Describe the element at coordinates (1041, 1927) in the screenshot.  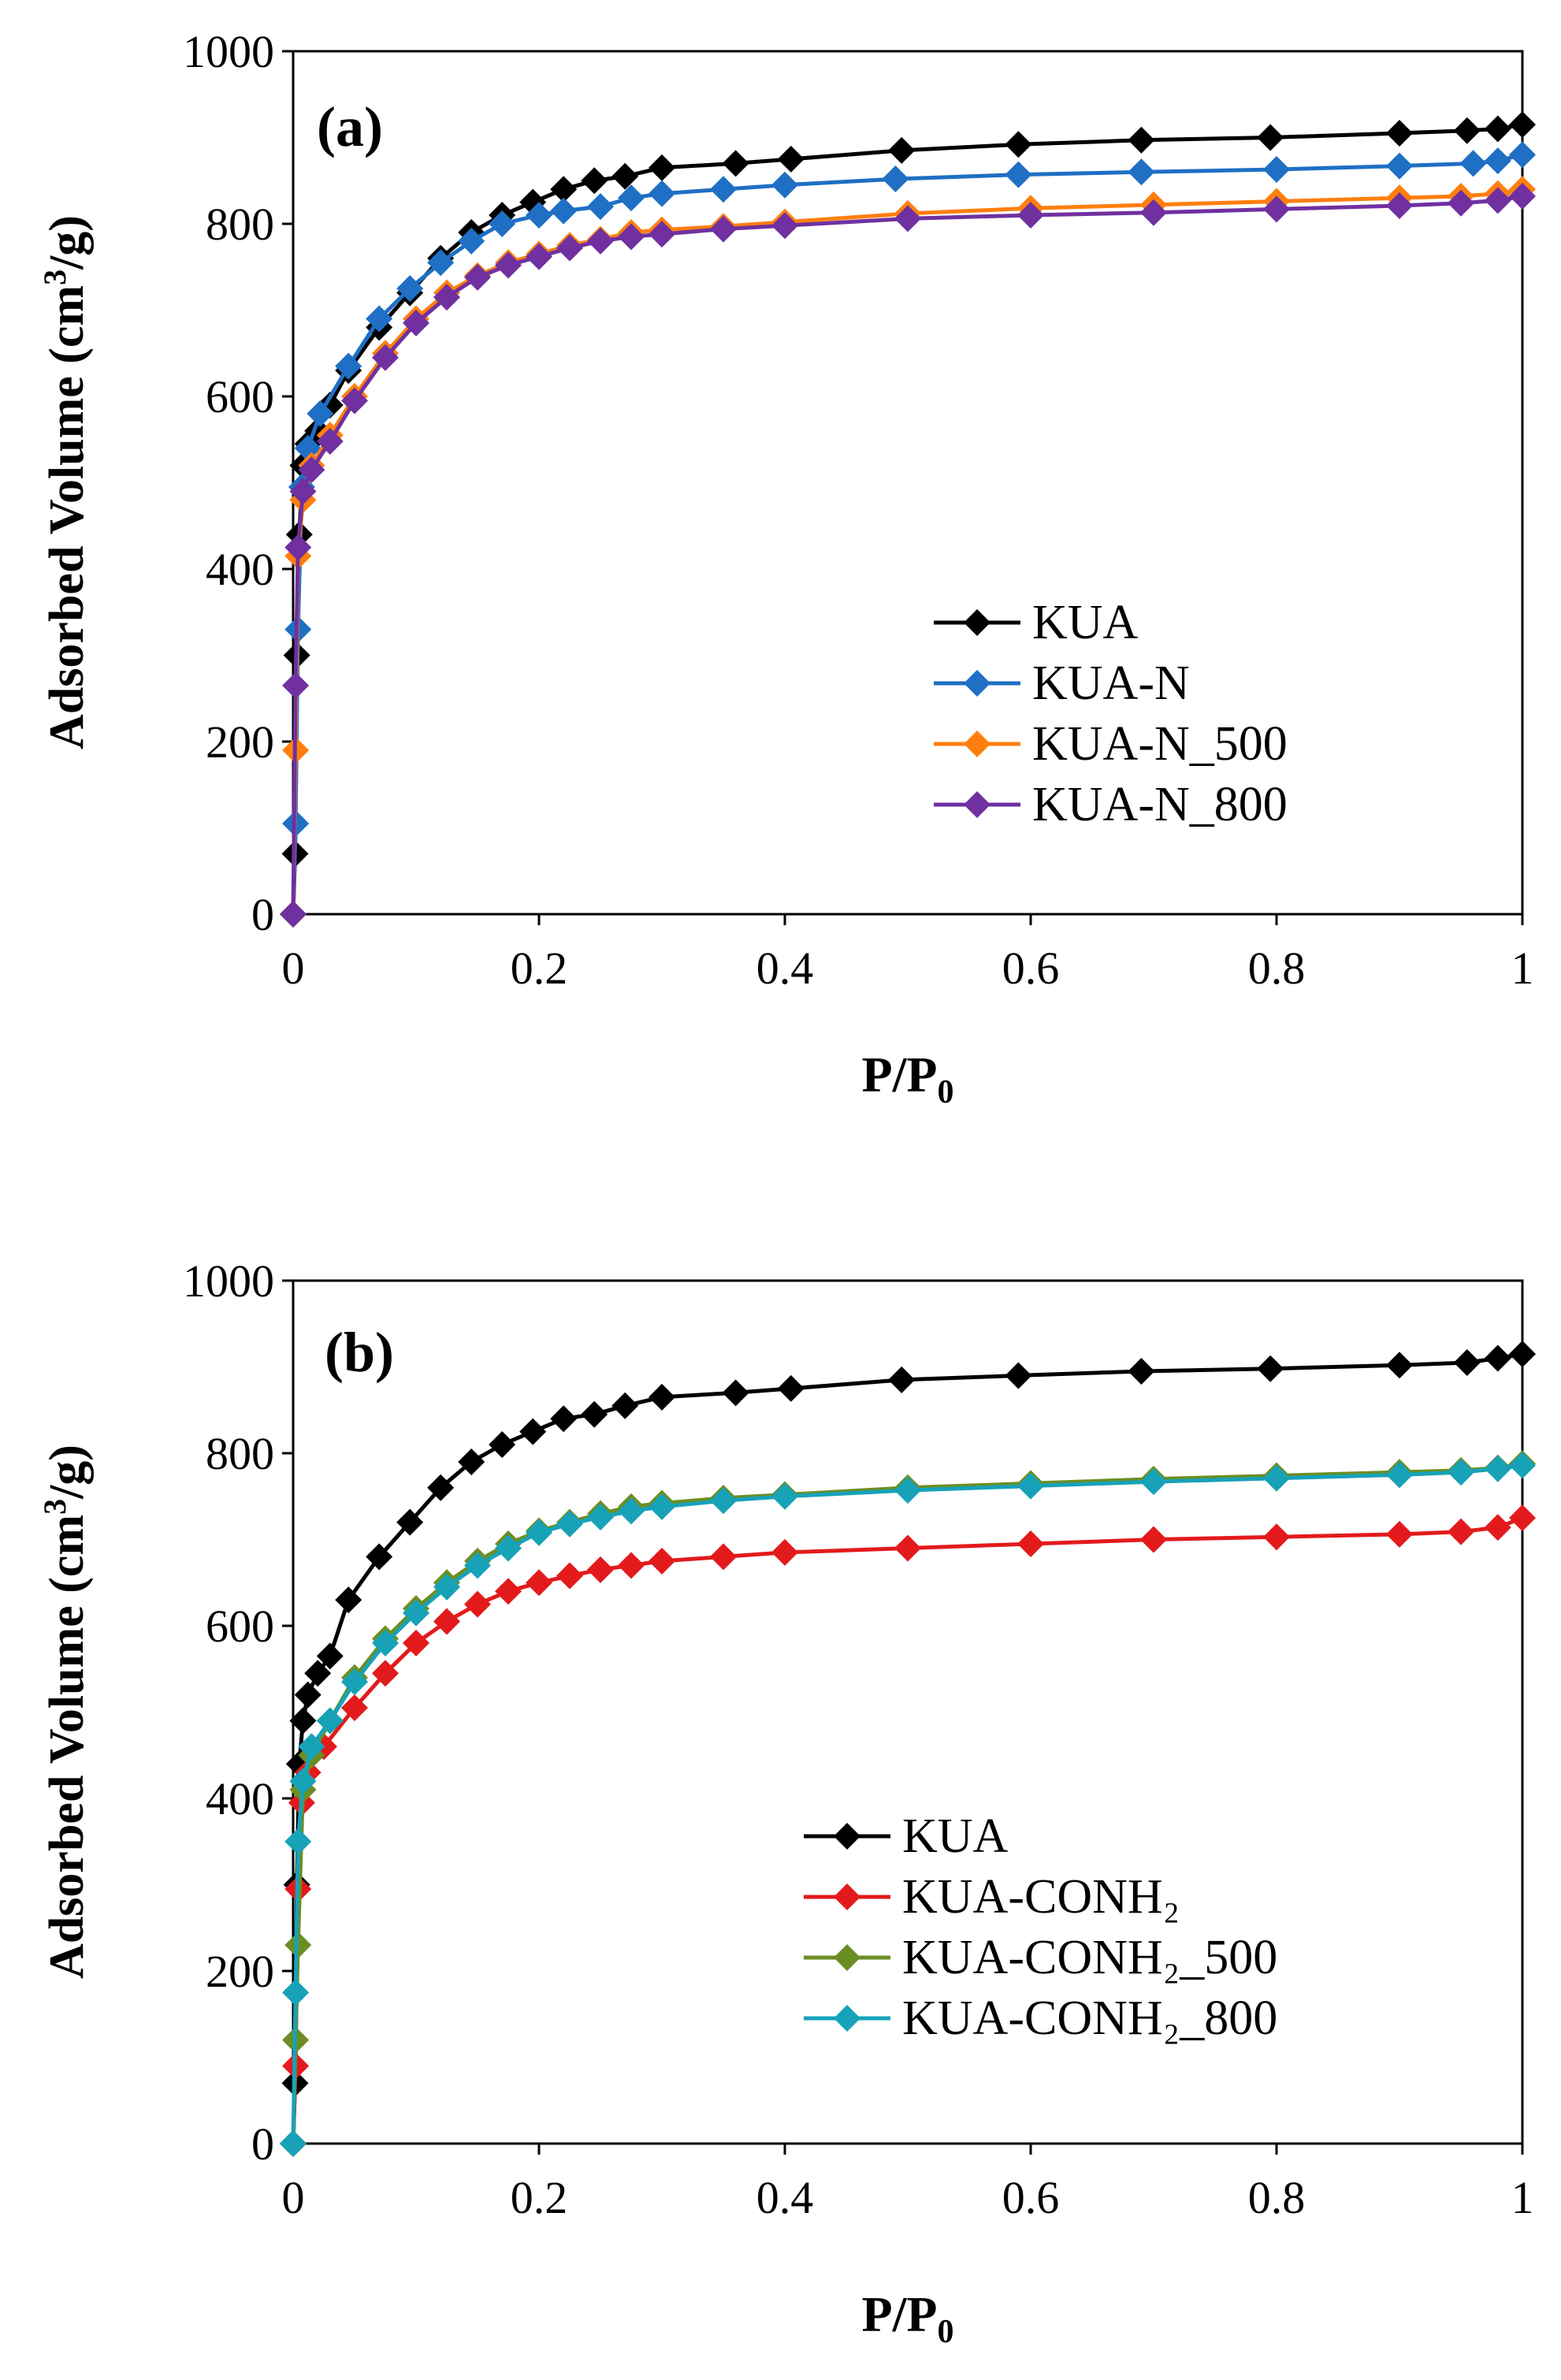
I see `legend: KUA KUA-CONH₂ KUA-CONH₂_500 KUA-CONH₂_800` at that location.